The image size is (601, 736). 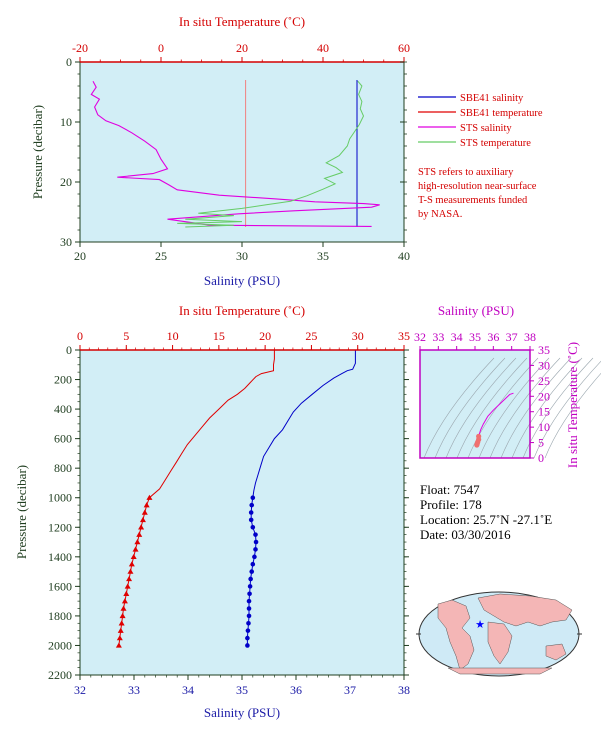 What do you see at coordinates (450, 489) in the screenshot?
I see `info-float: Float: 7547` at bounding box center [450, 489].